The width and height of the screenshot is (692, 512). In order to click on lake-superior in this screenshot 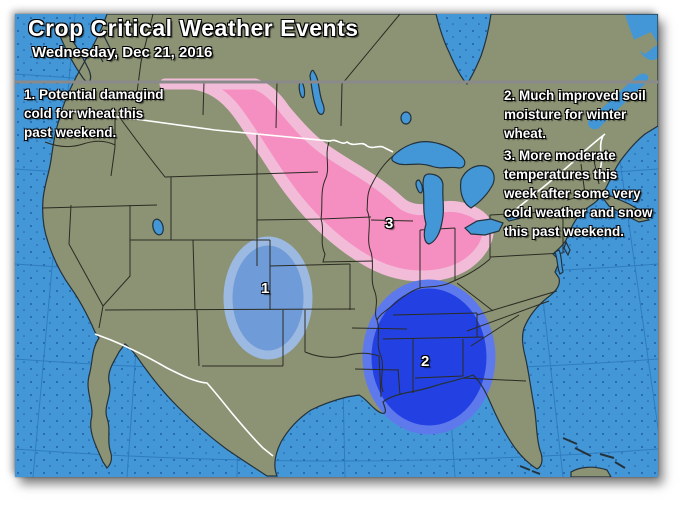, I will do `click(428, 155)`.